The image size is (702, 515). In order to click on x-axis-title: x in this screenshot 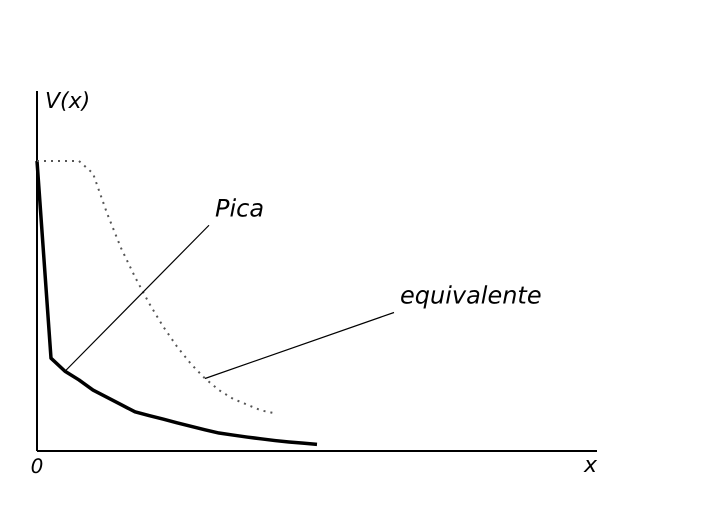, I will do `click(590, 465)`.